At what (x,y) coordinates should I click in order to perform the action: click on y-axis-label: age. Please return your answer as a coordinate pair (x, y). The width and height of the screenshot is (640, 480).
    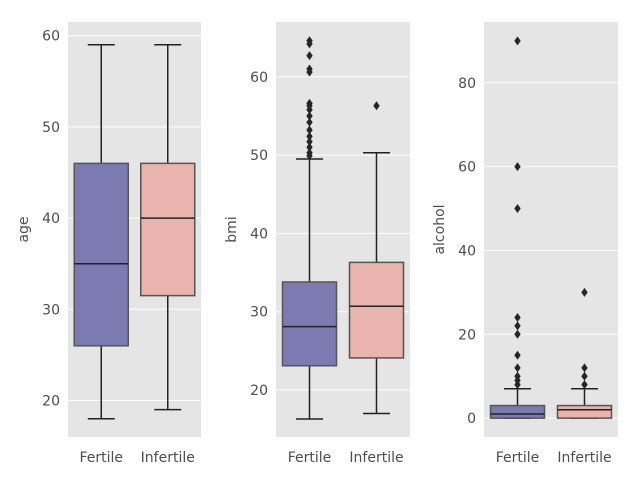
    Looking at the image, I should click on (24, 229).